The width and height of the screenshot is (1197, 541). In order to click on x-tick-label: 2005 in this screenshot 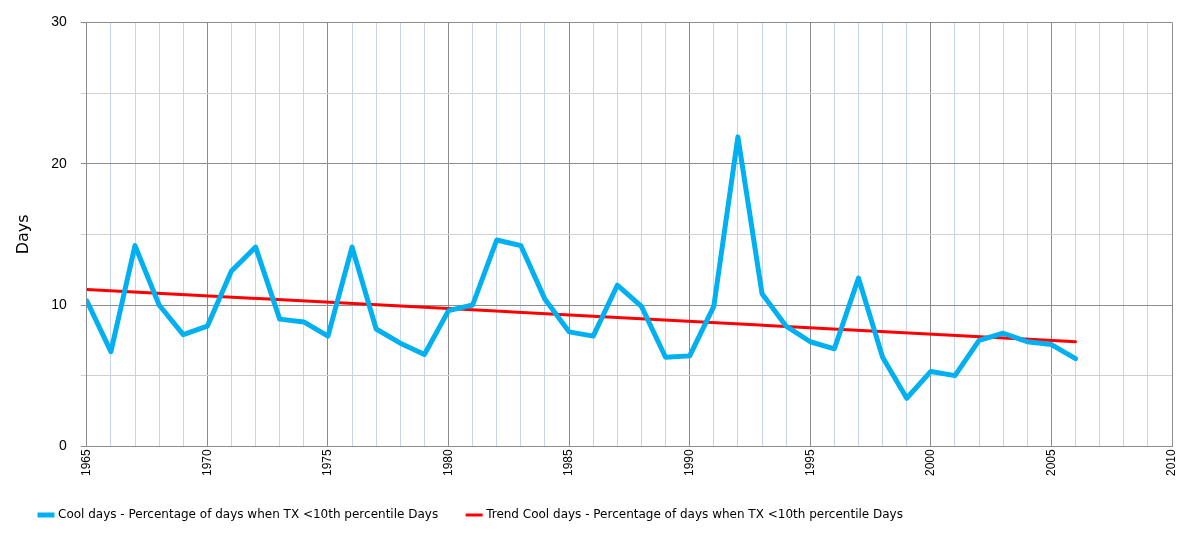, I will do `click(1050, 462)`.